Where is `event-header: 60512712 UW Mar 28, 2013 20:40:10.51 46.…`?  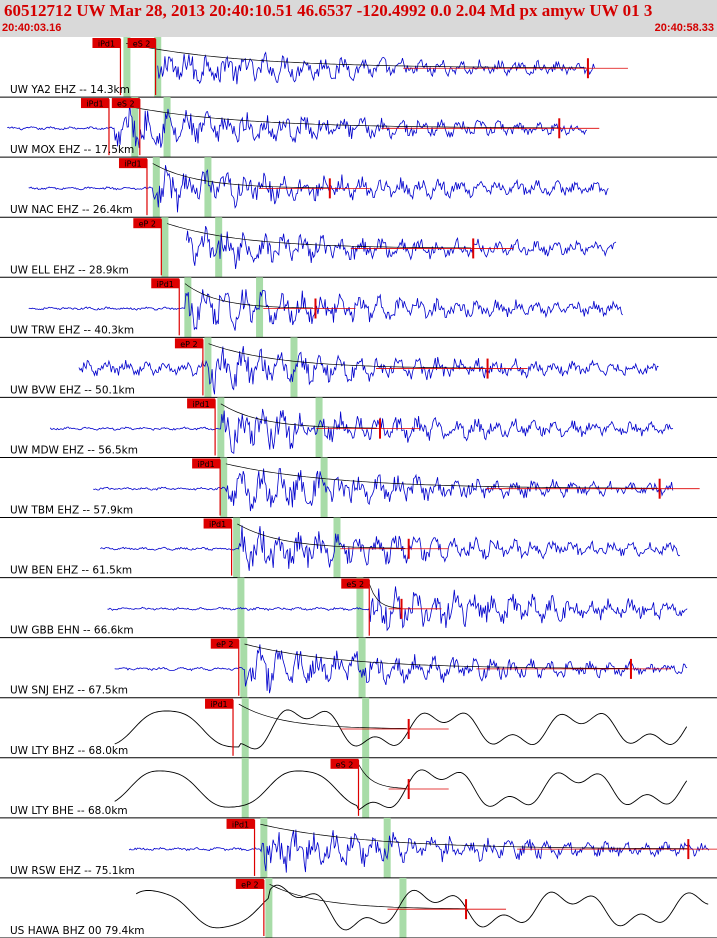 event-header: 60512712 UW Mar 28, 2013 20:40:10.51 46.… is located at coordinates (358, 18).